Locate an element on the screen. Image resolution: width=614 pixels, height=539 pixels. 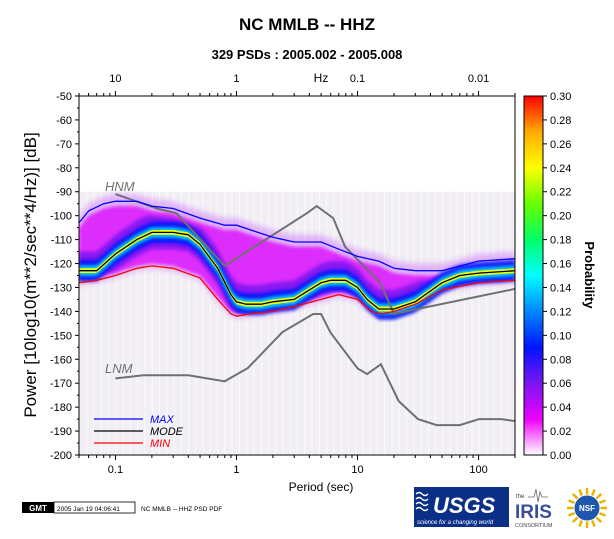
y-tick-label: -90 is located at coordinates (64, 193).